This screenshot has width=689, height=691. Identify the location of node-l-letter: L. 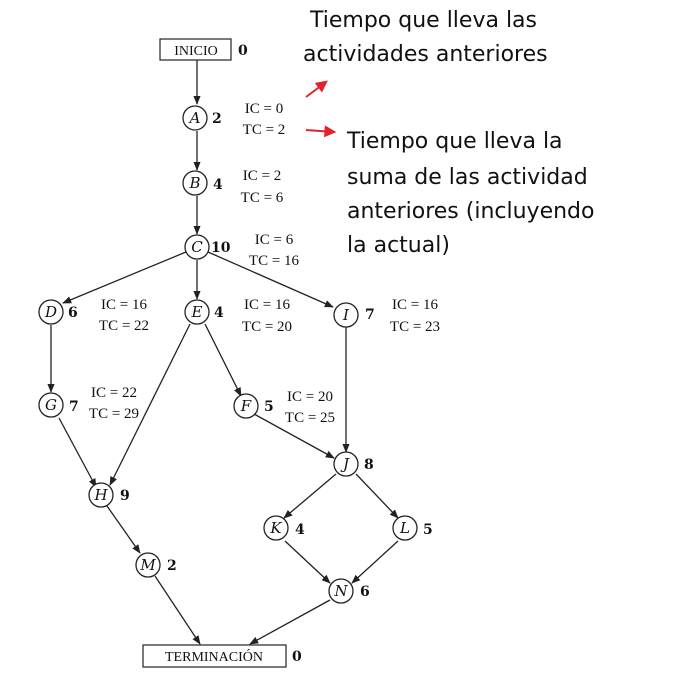
(404, 528).